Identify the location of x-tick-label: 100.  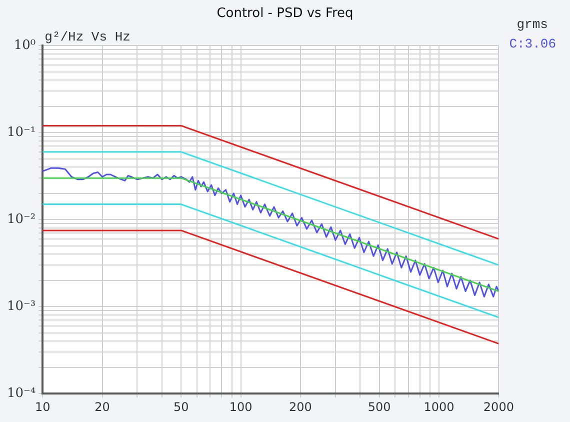
(240, 407).